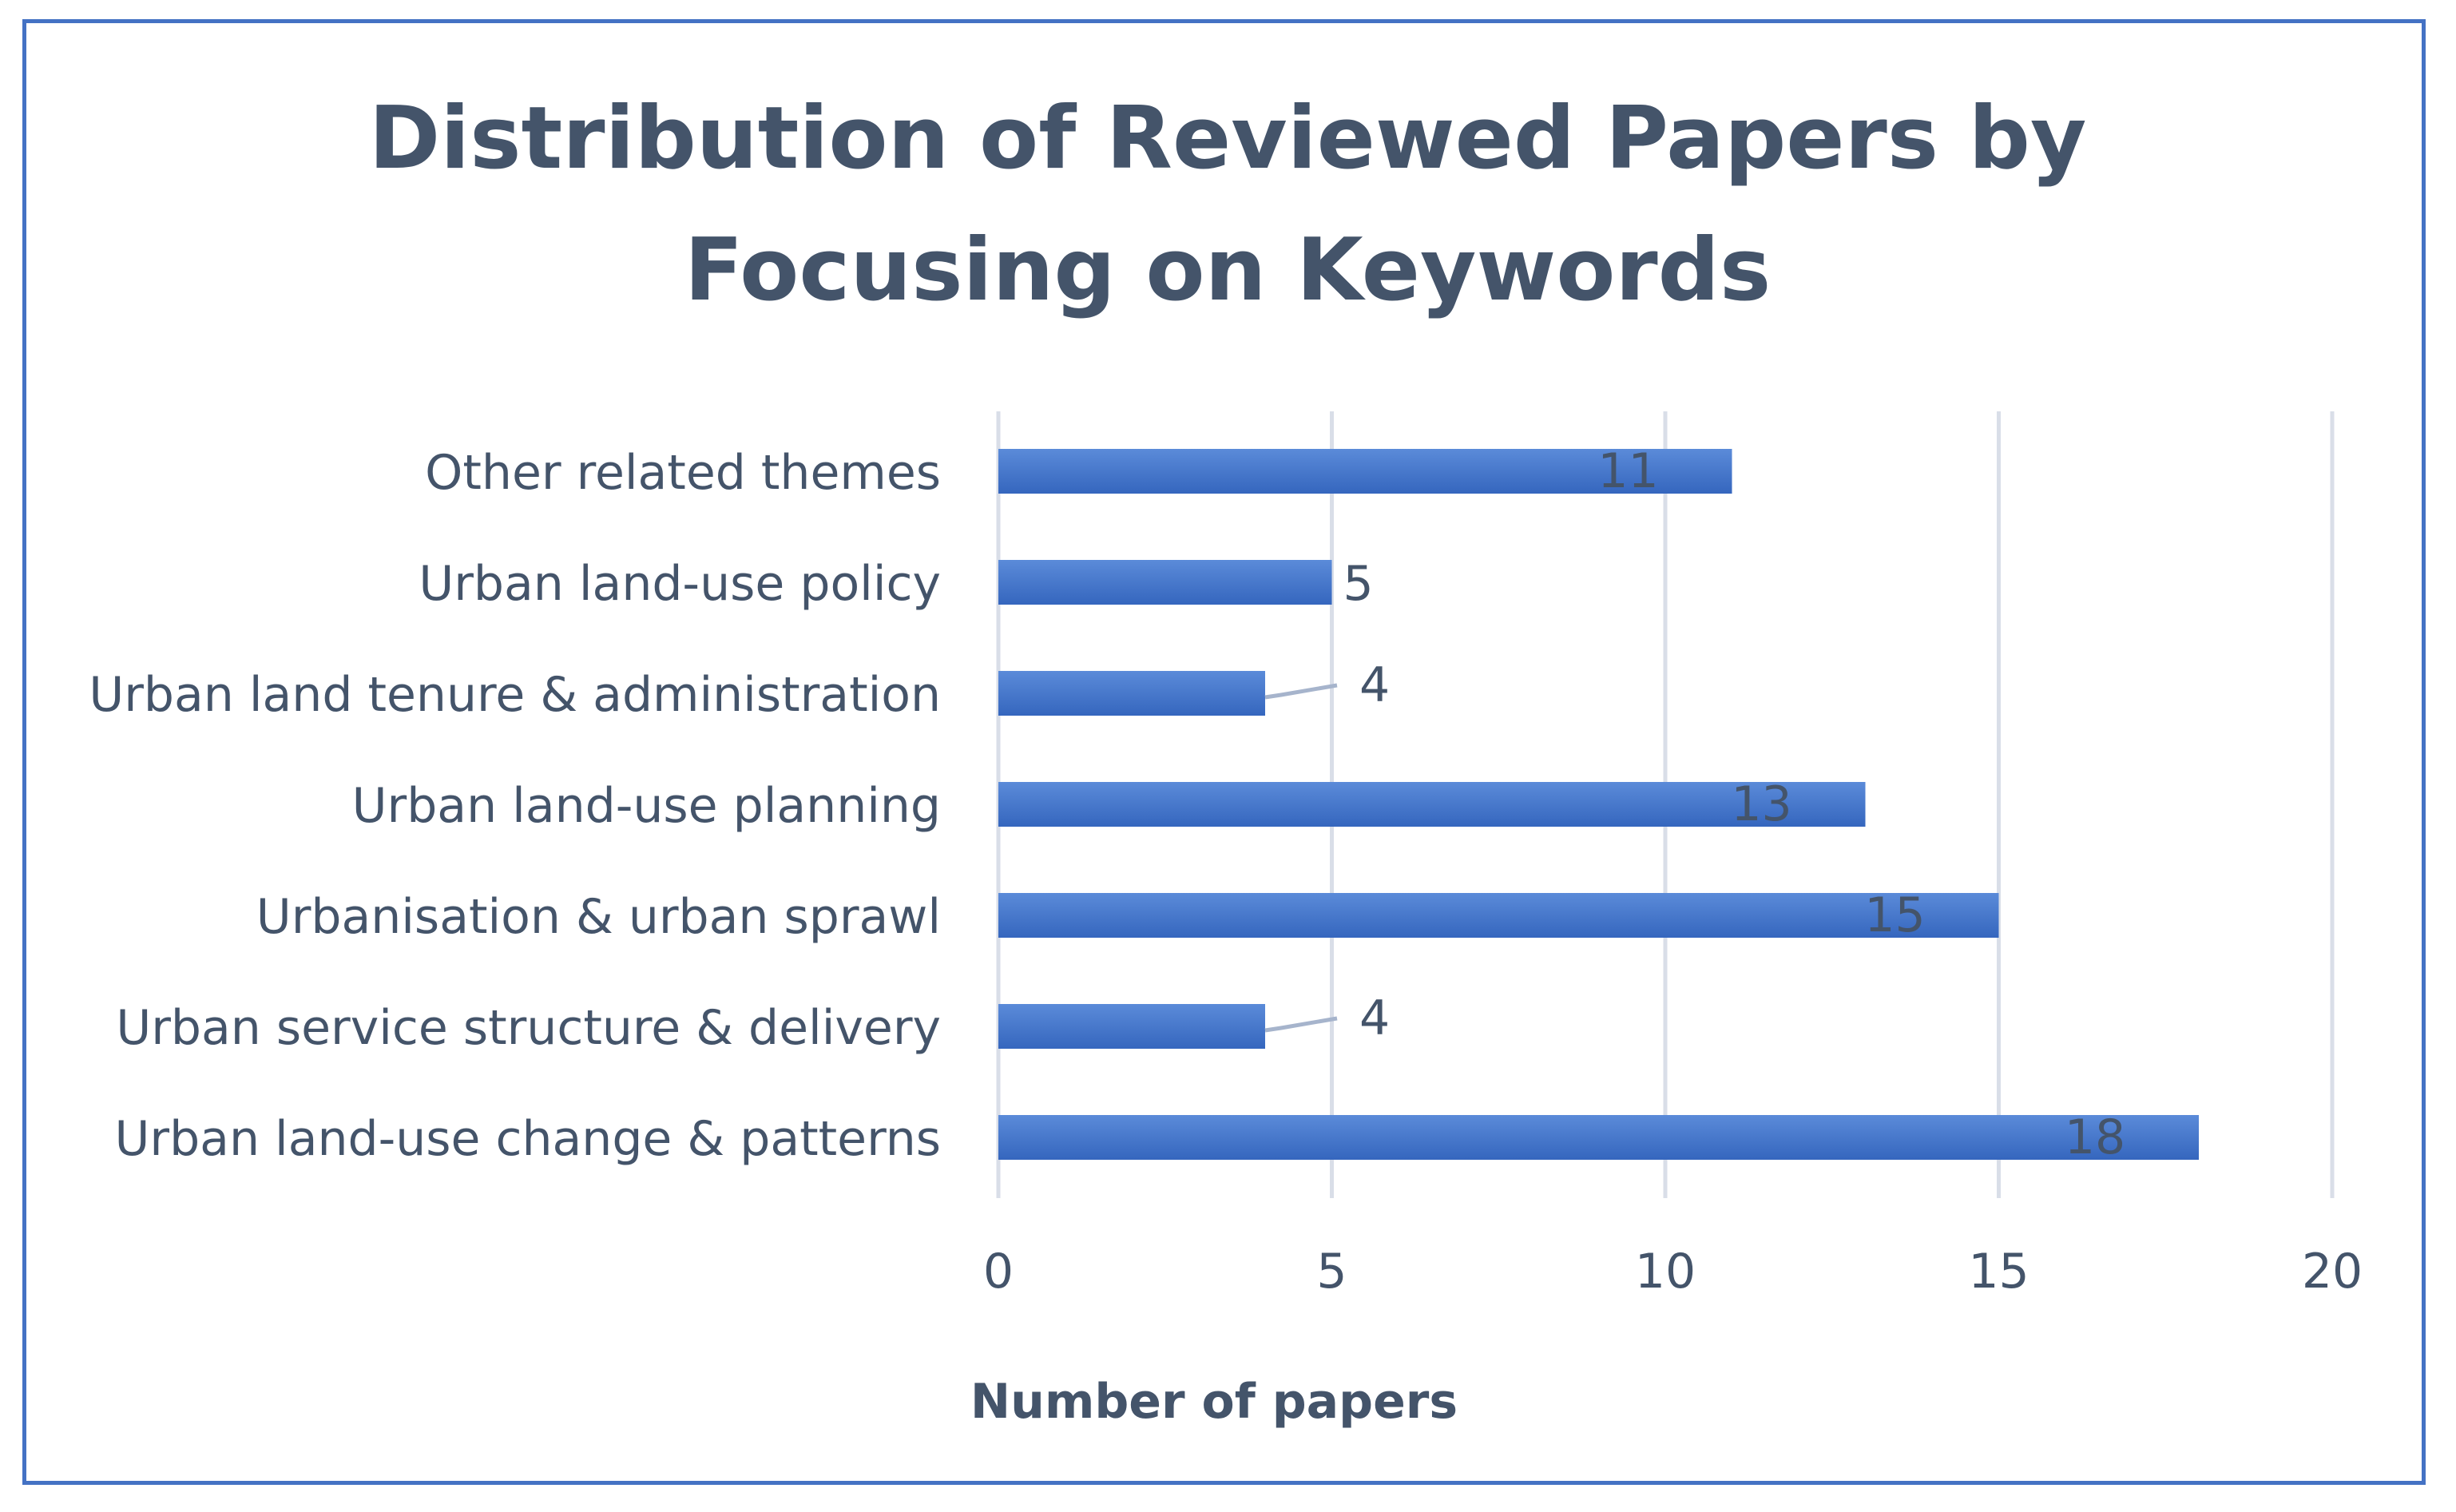 Image resolution: width=2456 pixels, height=1512 pixels. What do you see at coordinates (1761, 804) in the screenshot?
I see `data-label-3: 13` at bounding box center [1761, 804].